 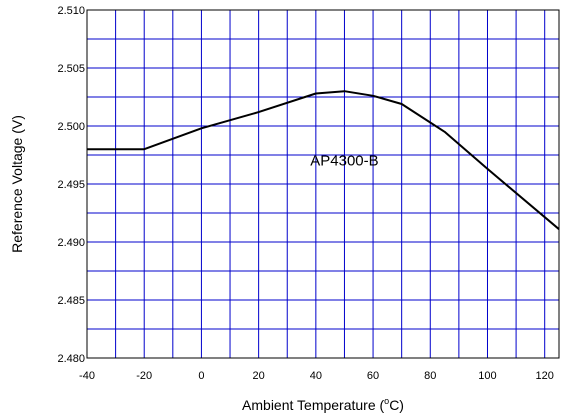 I want to click on x-axis-title-unit: C), so click(x=396, y=405).